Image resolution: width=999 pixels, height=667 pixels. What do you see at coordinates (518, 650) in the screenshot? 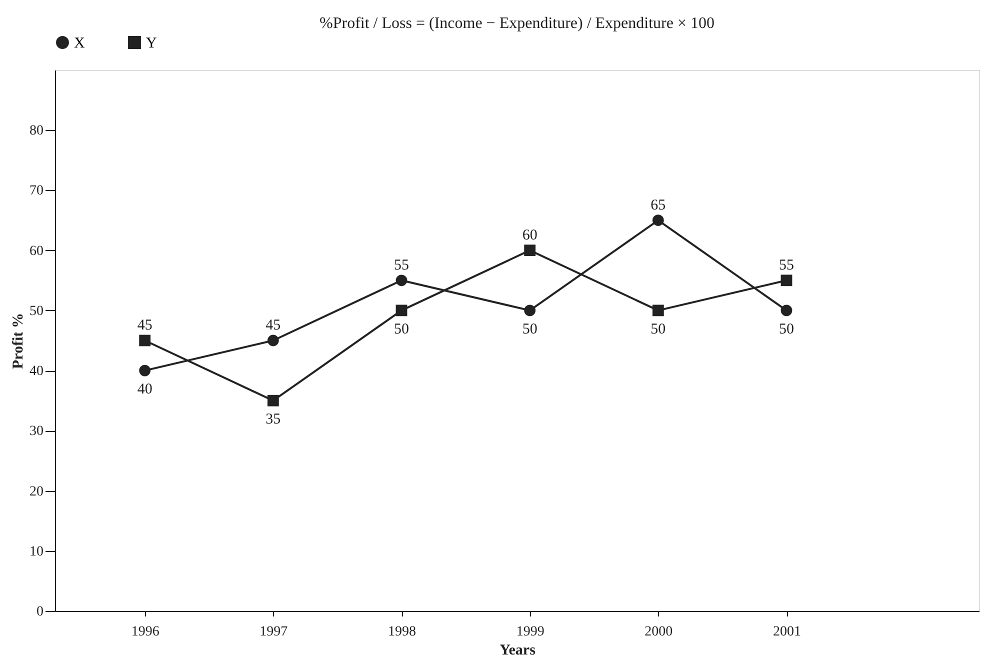
I see `x-axis-title: Years` at bounding box center [518, 650].